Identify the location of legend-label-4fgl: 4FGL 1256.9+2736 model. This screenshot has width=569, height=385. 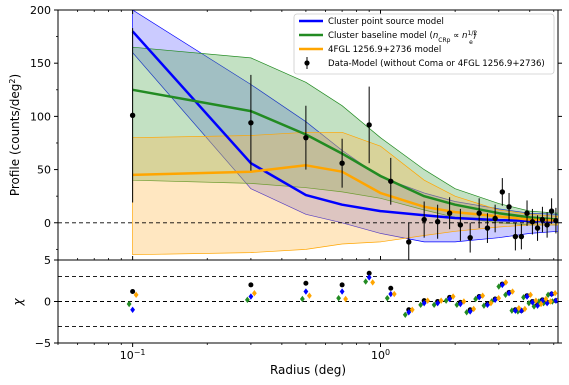
(384, 50).